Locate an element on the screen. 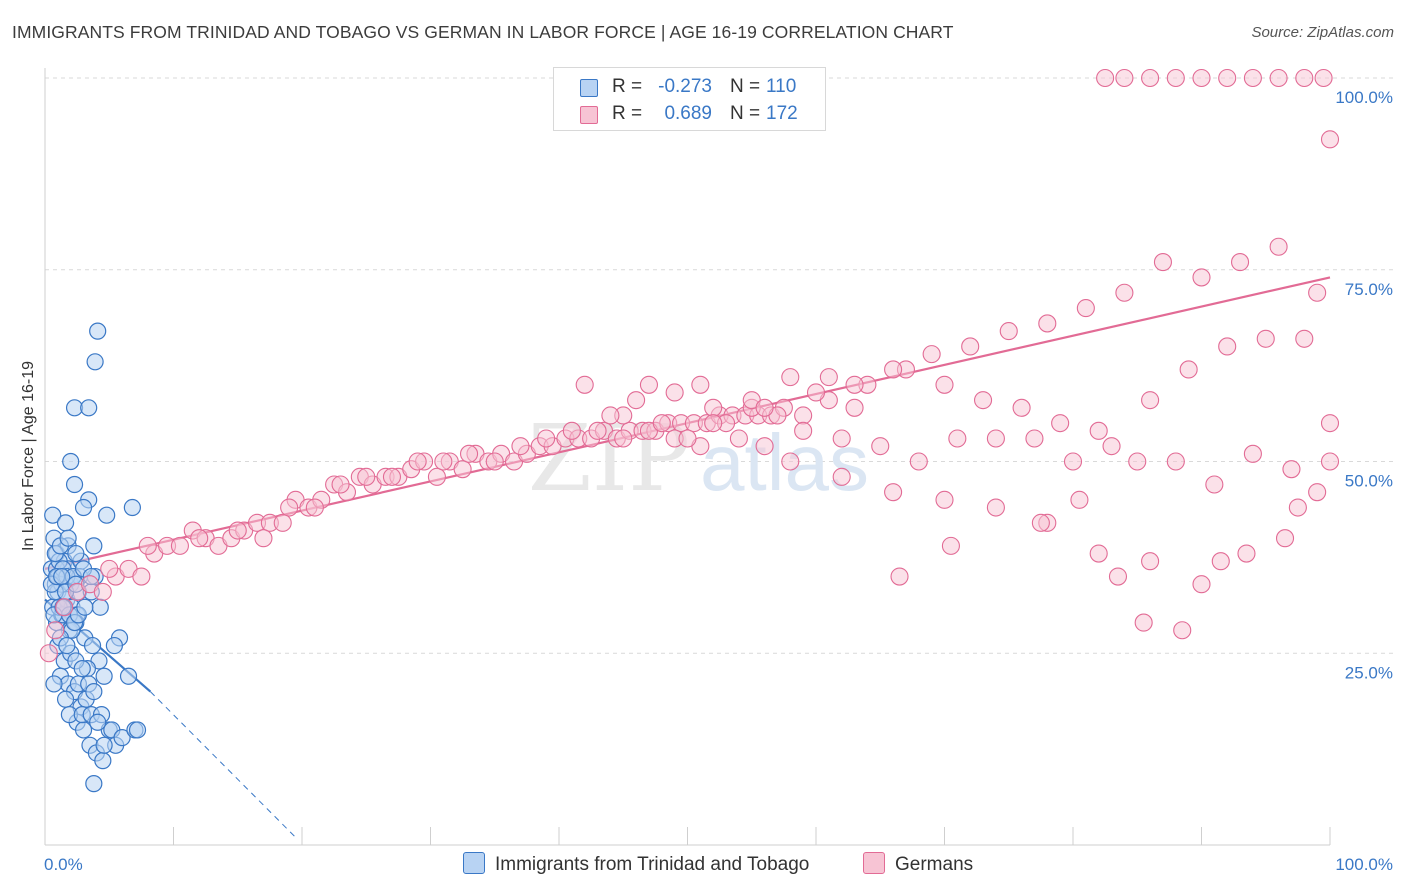 The width and height of the screenshot is (1406, 892). bottom-legend-swatch-blue is located at coordinates (474, 863).